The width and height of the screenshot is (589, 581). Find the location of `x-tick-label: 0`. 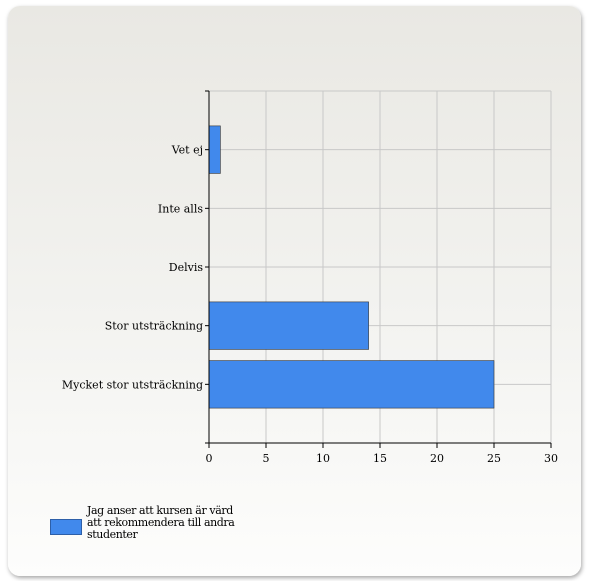

x-tick-label: 0 is located at coordinates (209, 458).